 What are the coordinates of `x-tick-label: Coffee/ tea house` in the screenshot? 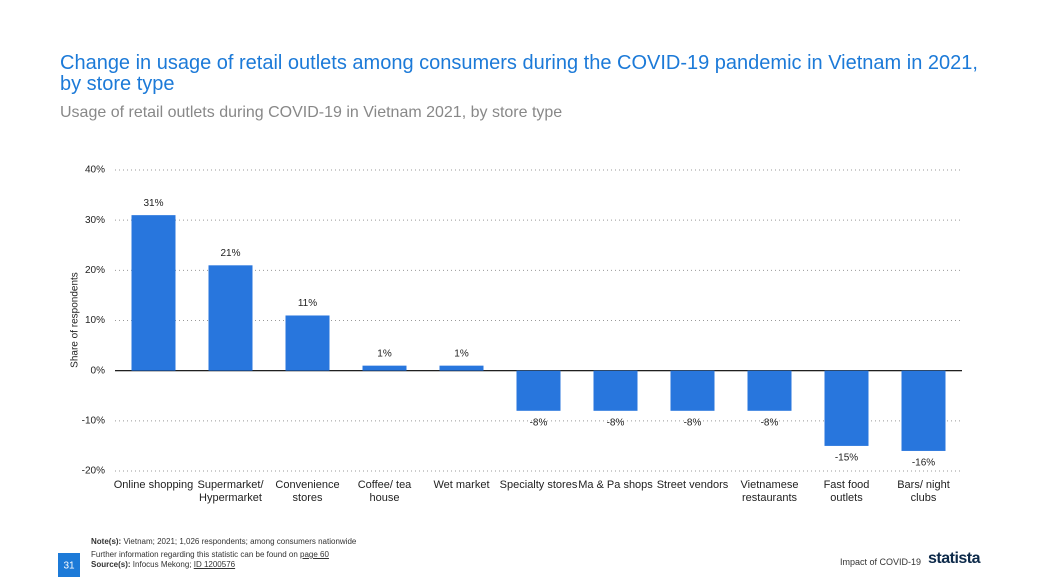 It's located at (384, 491).